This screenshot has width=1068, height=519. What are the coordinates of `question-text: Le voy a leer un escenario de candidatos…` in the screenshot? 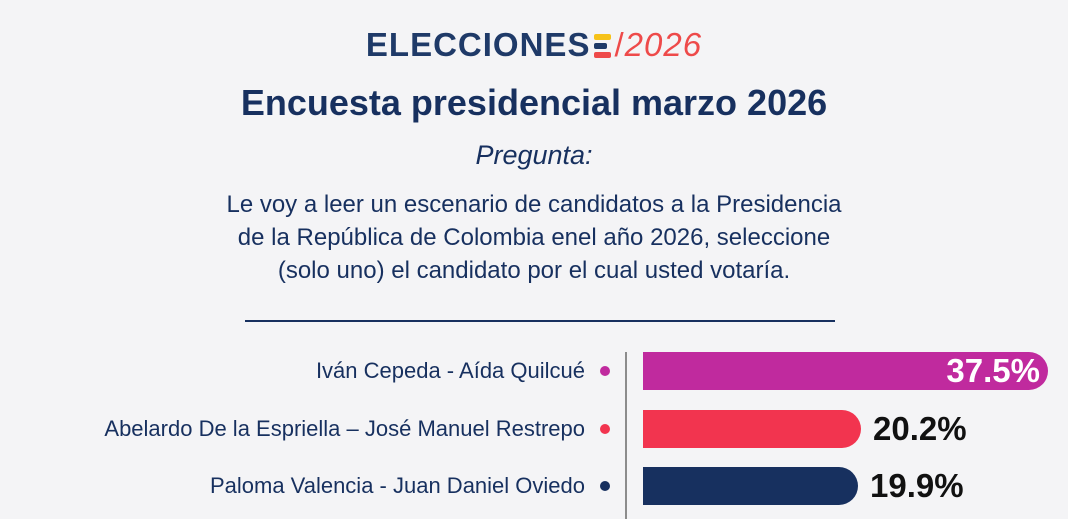 It's located at (534, 237).